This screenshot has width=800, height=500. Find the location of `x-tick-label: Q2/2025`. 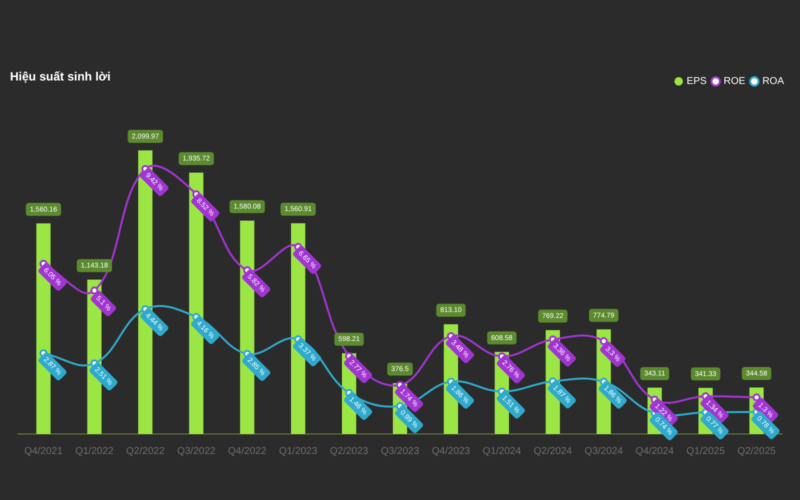

x-tick-label: Q2/2025 is located at coordinates (756, 451).